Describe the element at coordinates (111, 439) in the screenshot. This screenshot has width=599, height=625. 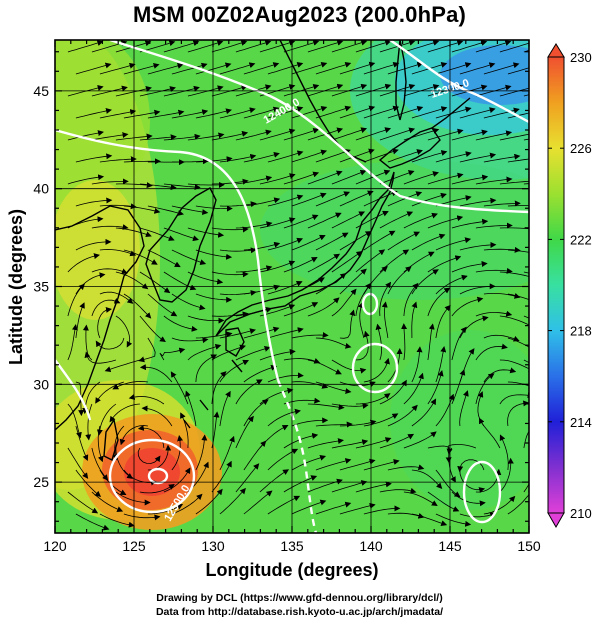
I see `taiwan-coast` at that location.